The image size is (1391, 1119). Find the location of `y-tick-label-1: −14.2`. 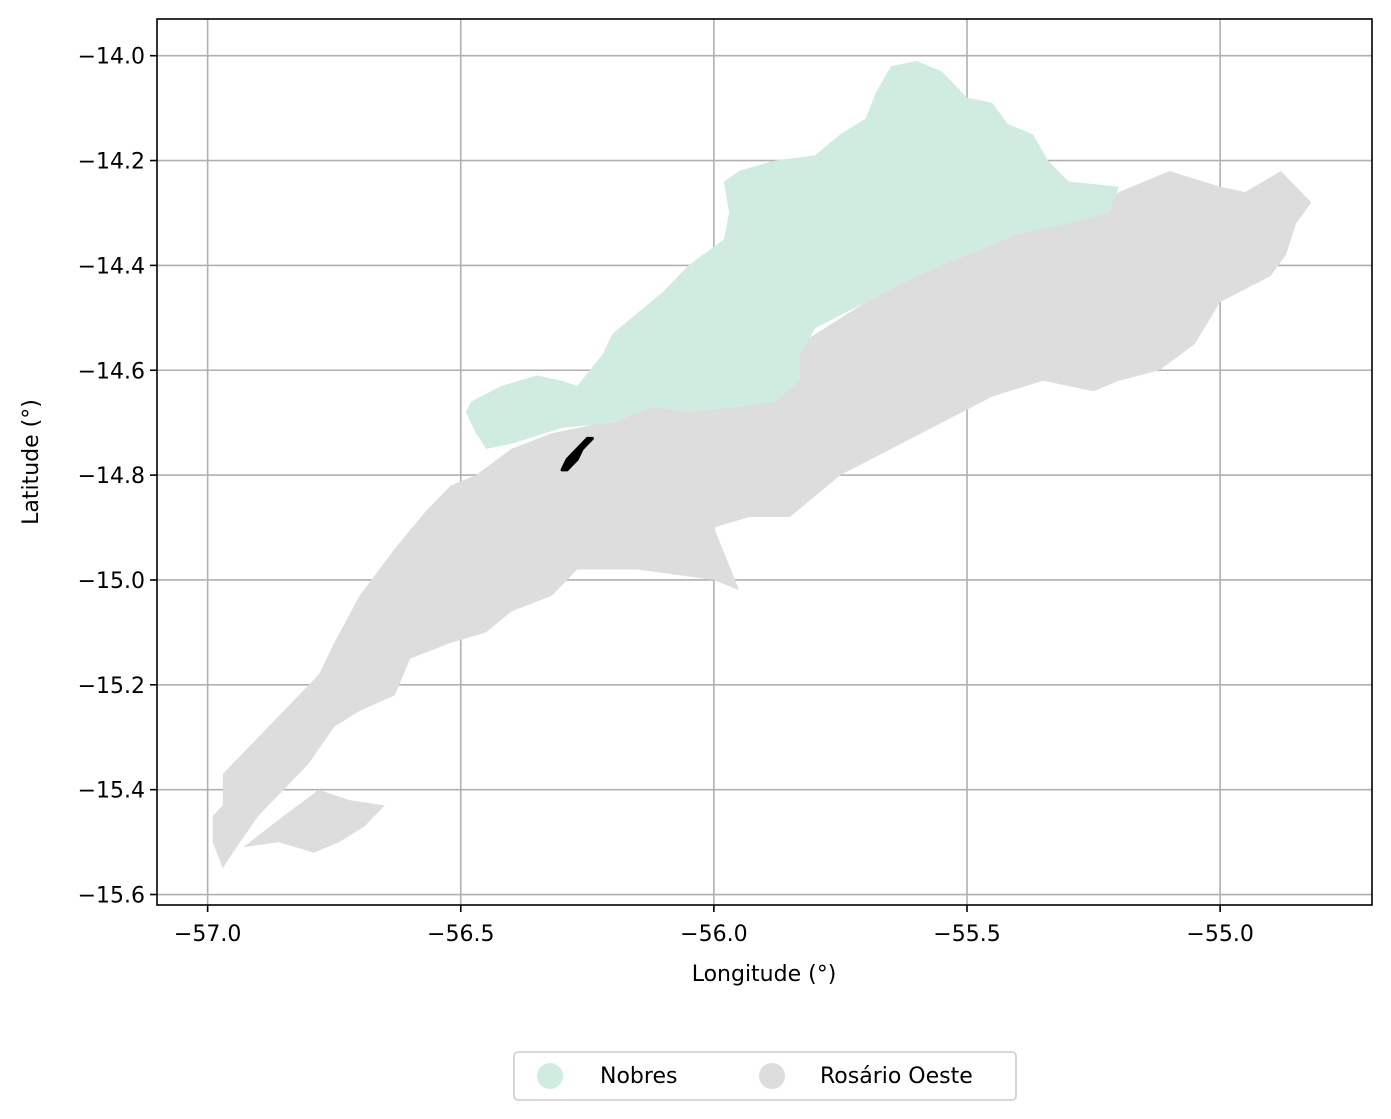

y-tick-label-1: −14.2 is located at coordinates (111, 162).